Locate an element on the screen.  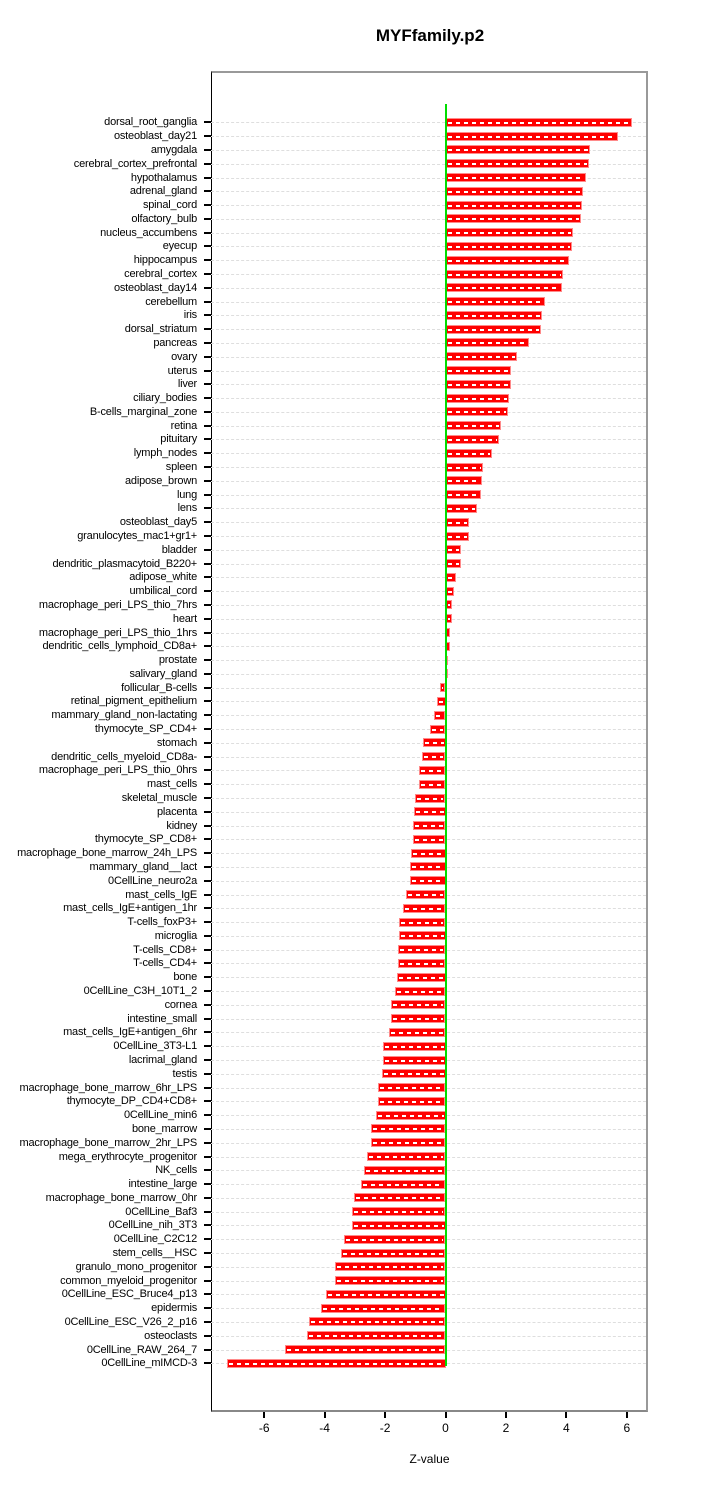
category-label: hypothalamus is located at coordinates (163, 177).